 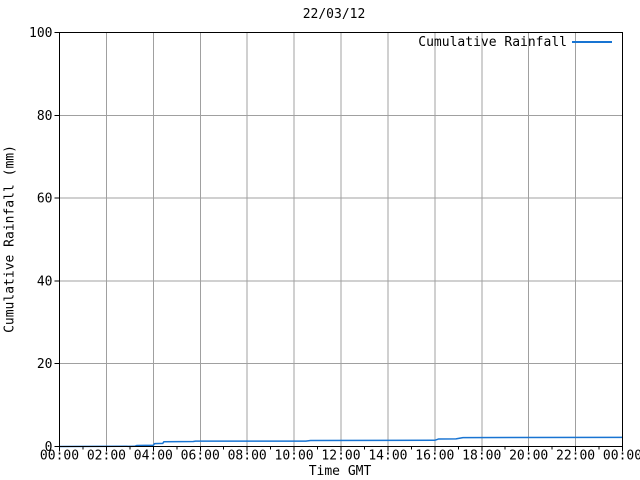 What do you see at coordinates (106, 456) in the screenshot?
I see `x-tick-label: 02:00` at bounding box center [106, 456].